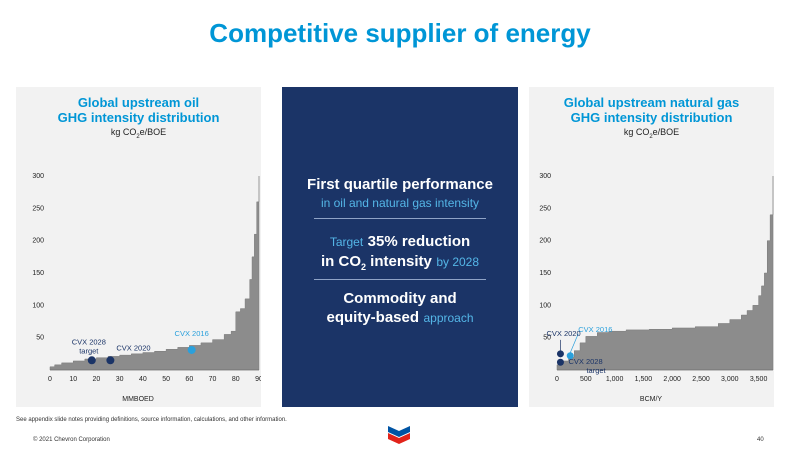 The image size is (800, 450). I want to click on msg-equity-based: equity-based approach, so click(400, 317).